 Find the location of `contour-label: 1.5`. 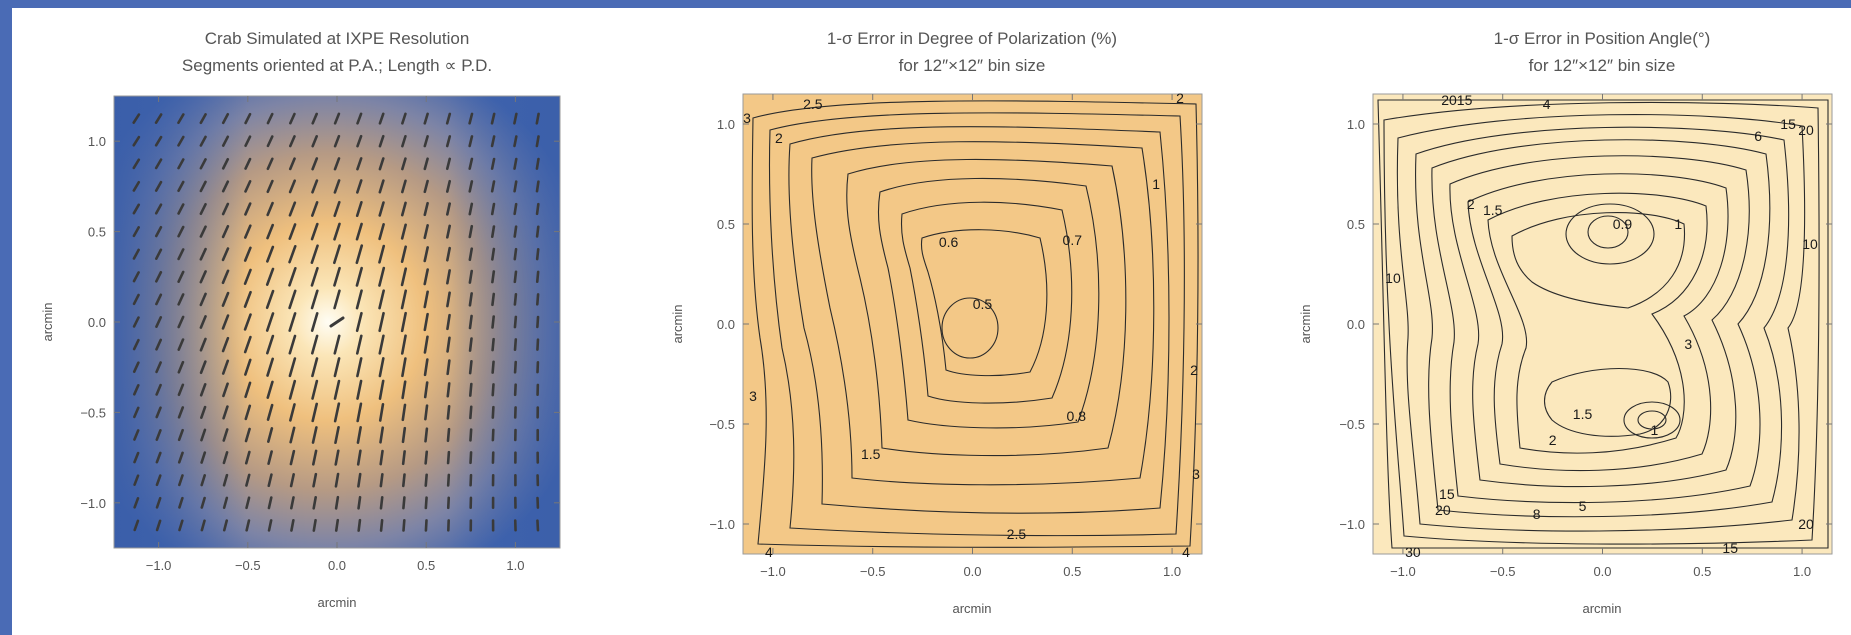

contour-label: 1.5 is located at coordinates (1493, 210).